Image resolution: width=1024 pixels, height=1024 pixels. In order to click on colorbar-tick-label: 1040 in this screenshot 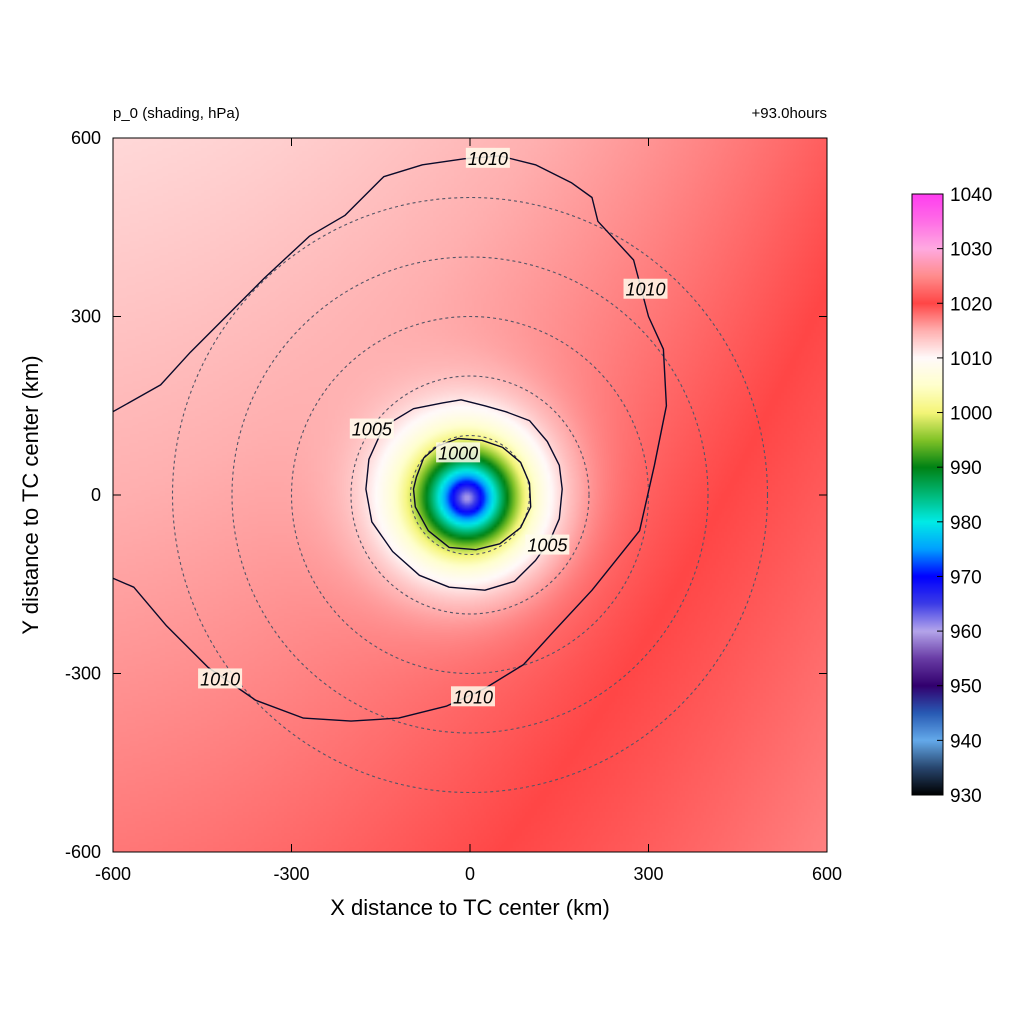, I will do `click(971, 195)`.